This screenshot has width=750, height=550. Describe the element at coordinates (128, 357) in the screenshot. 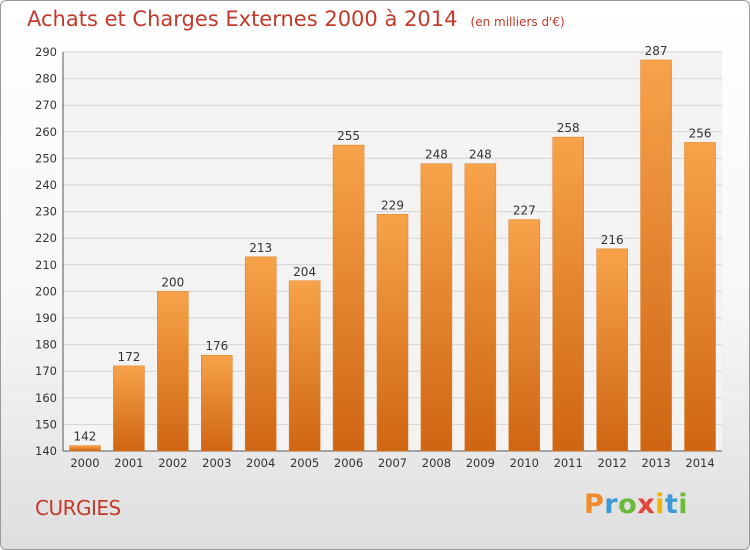

I see `data-label-2001: 172` at that location.